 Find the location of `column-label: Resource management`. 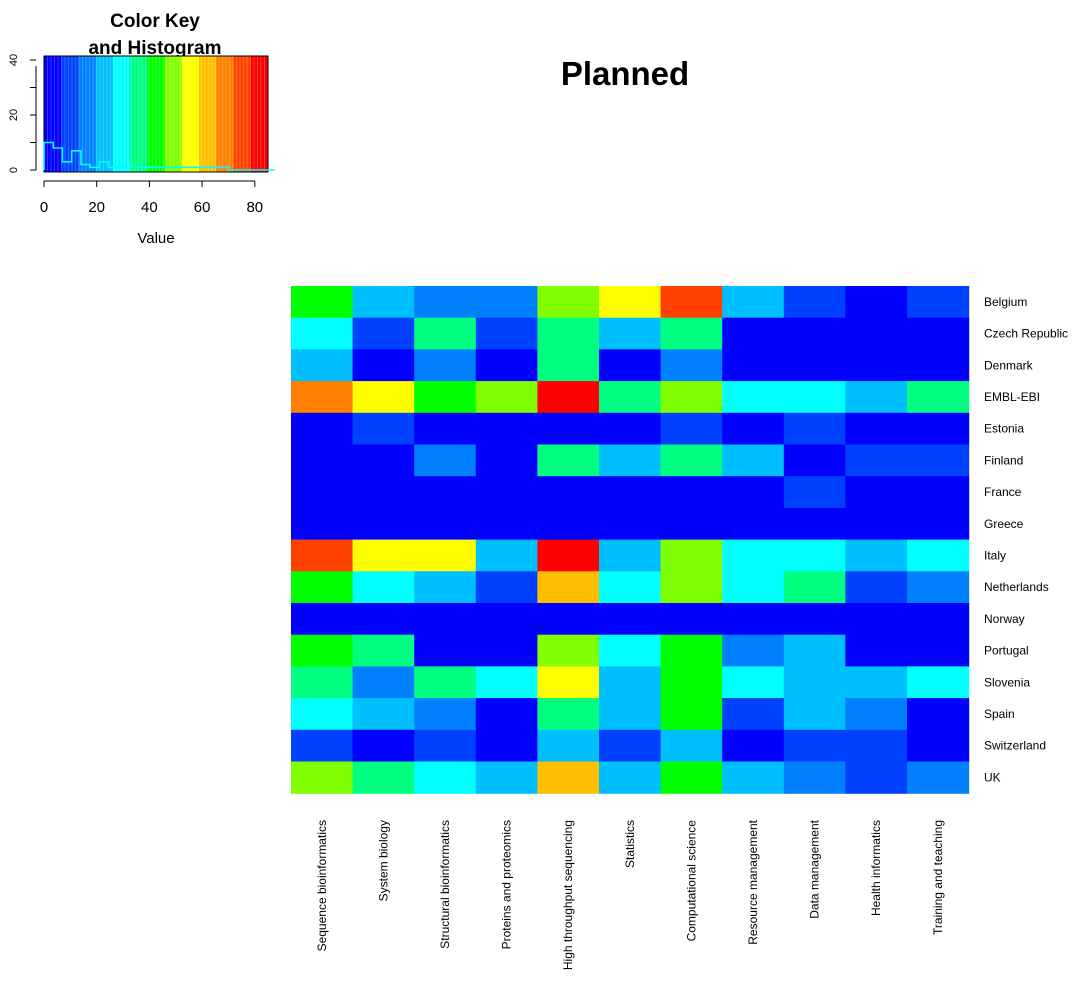

column-label: Resource management is located at coordinates (753, 881).